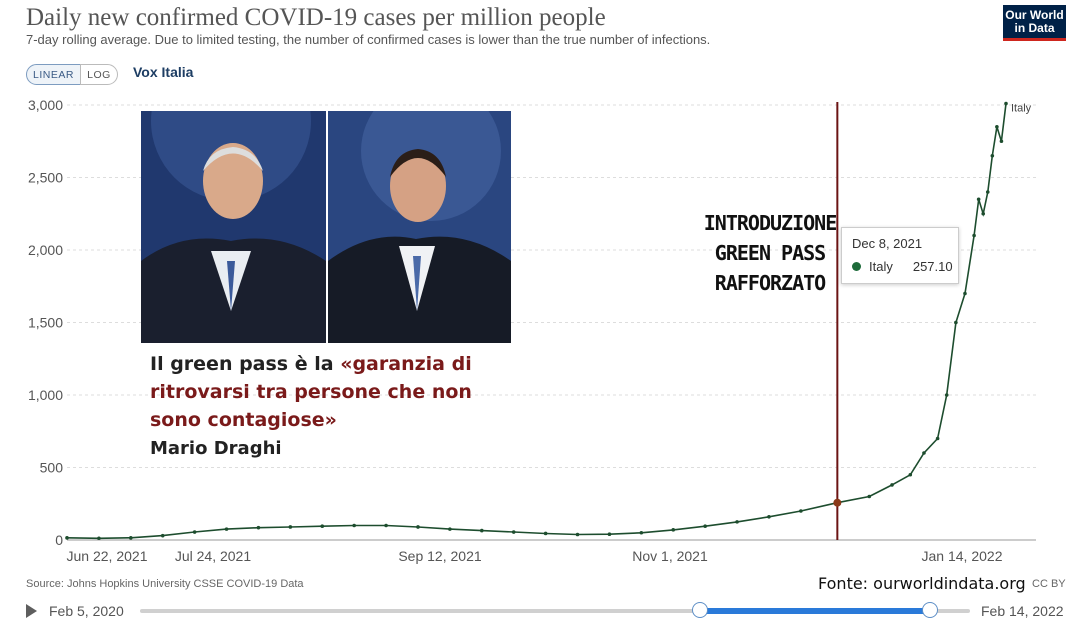  What do you see at coordinates (932, 266) in the screenshot?
I see `tooltip-value: 257.10` at bounding box center [932, 266].